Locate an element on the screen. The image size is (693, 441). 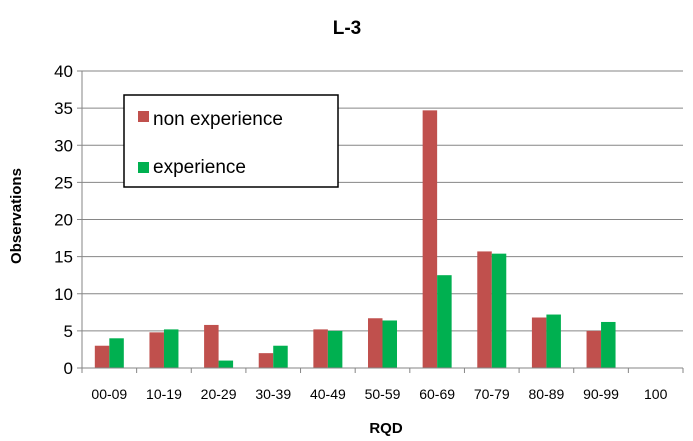
y-tick-label: 10 is located at coordinates (63, 294).